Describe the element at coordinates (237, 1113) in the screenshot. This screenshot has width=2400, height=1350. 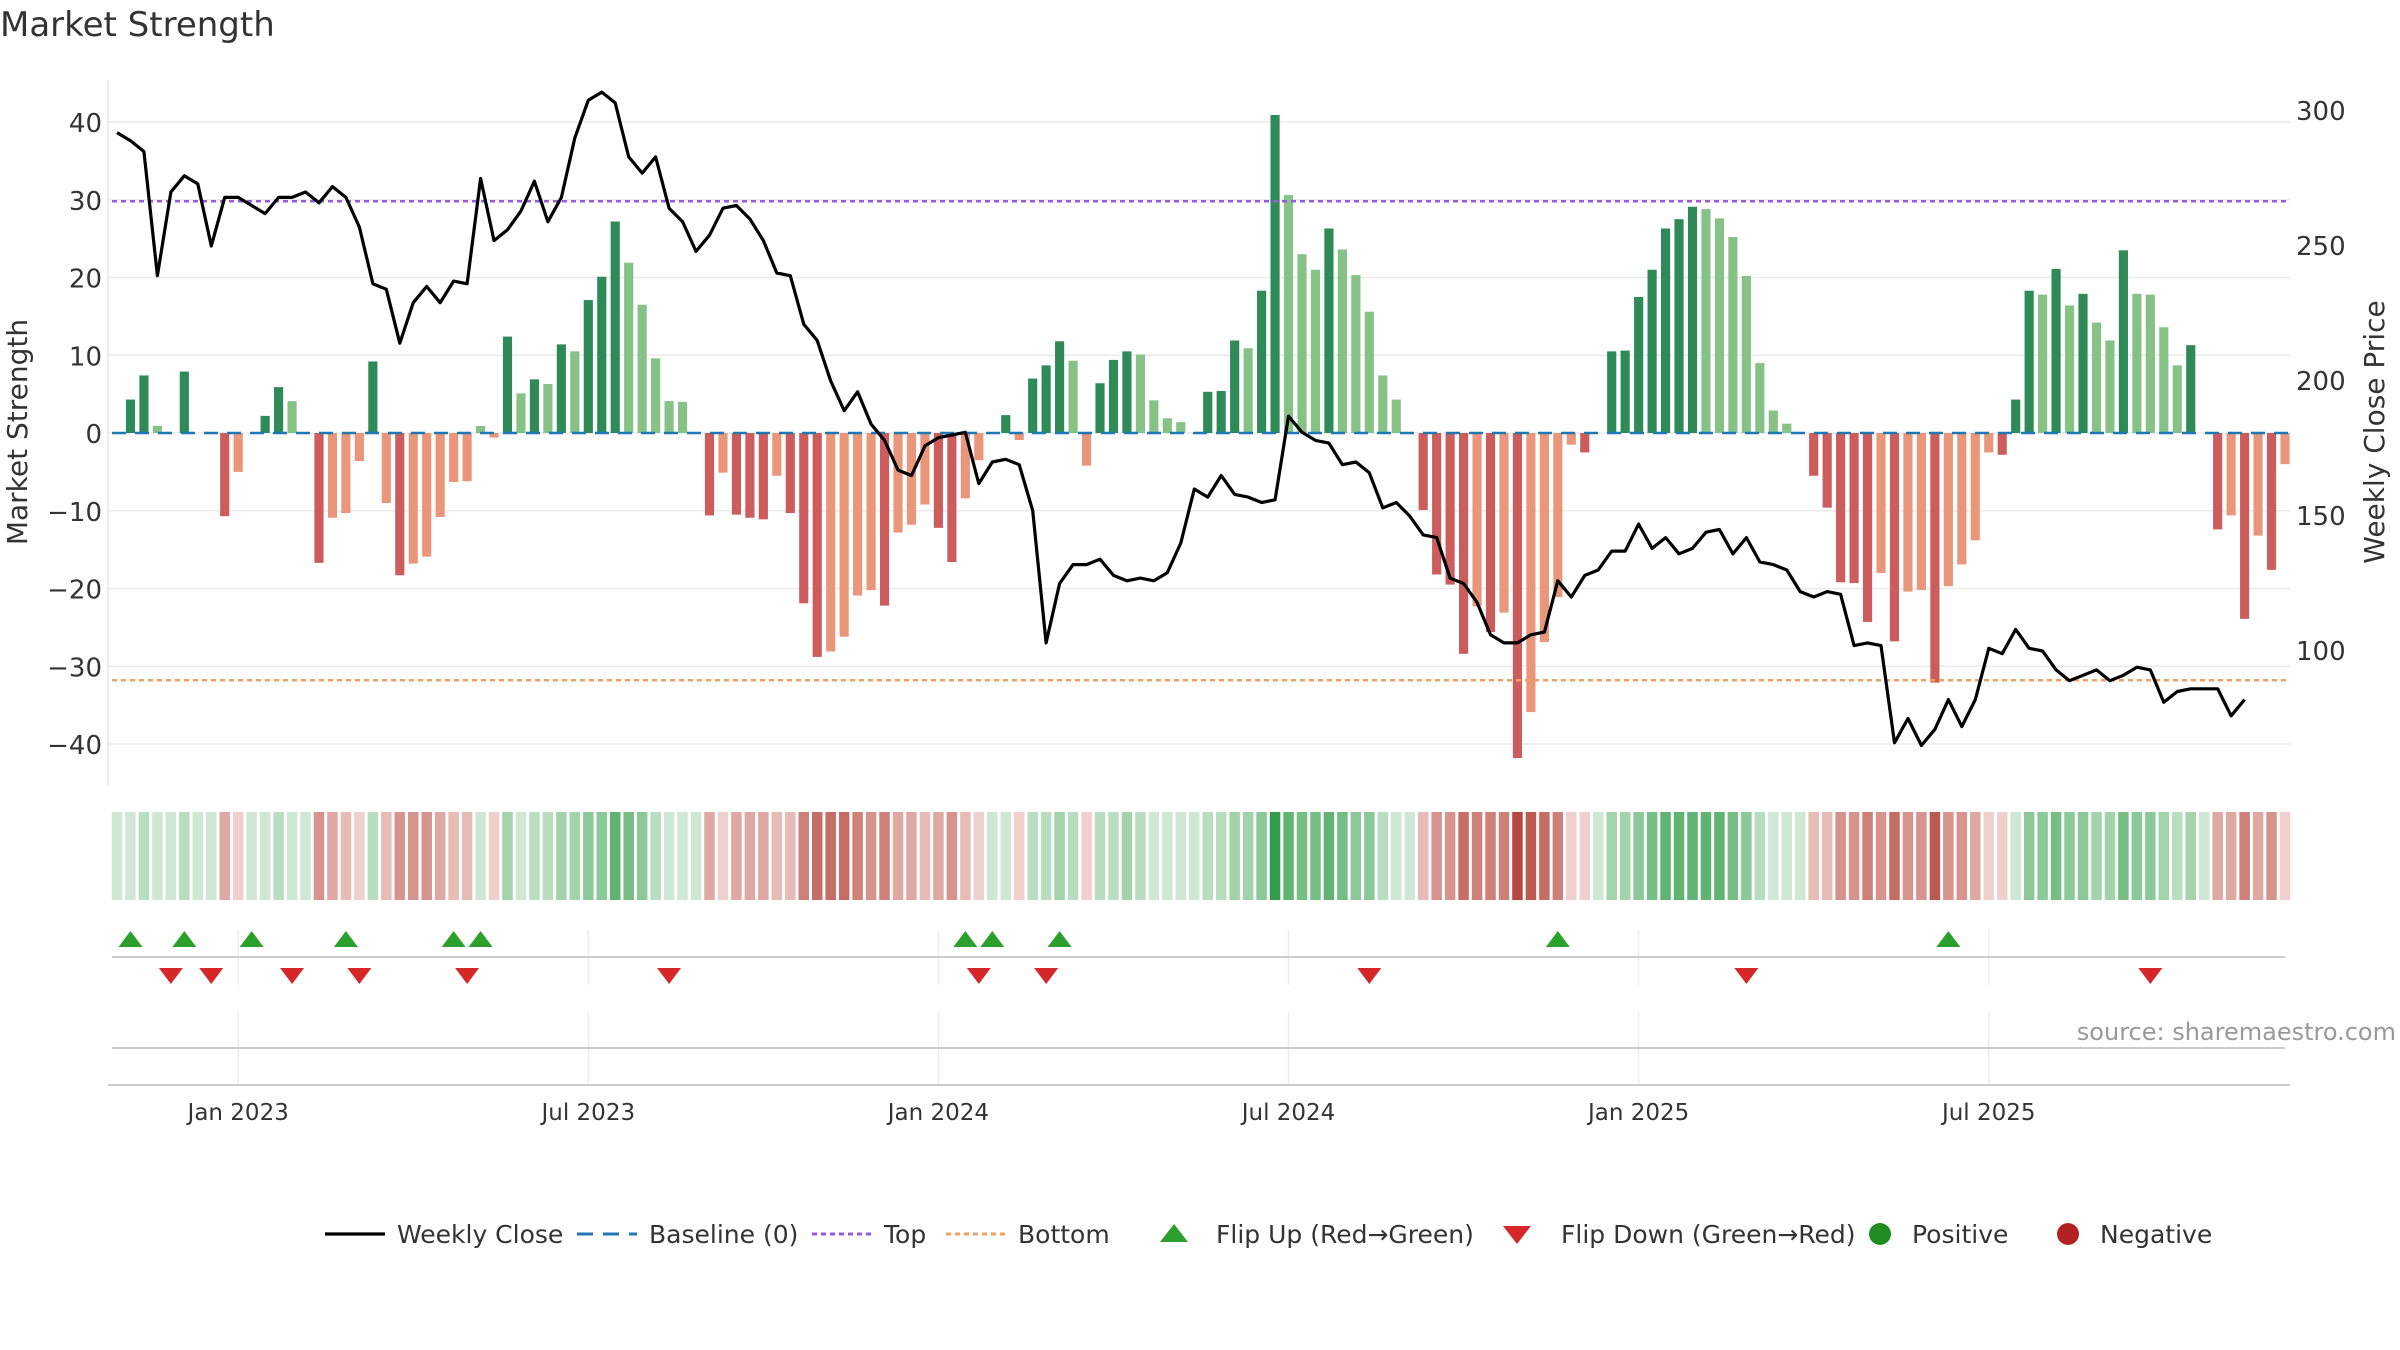
I see `x-tick-label: Jan 2023` at that location.